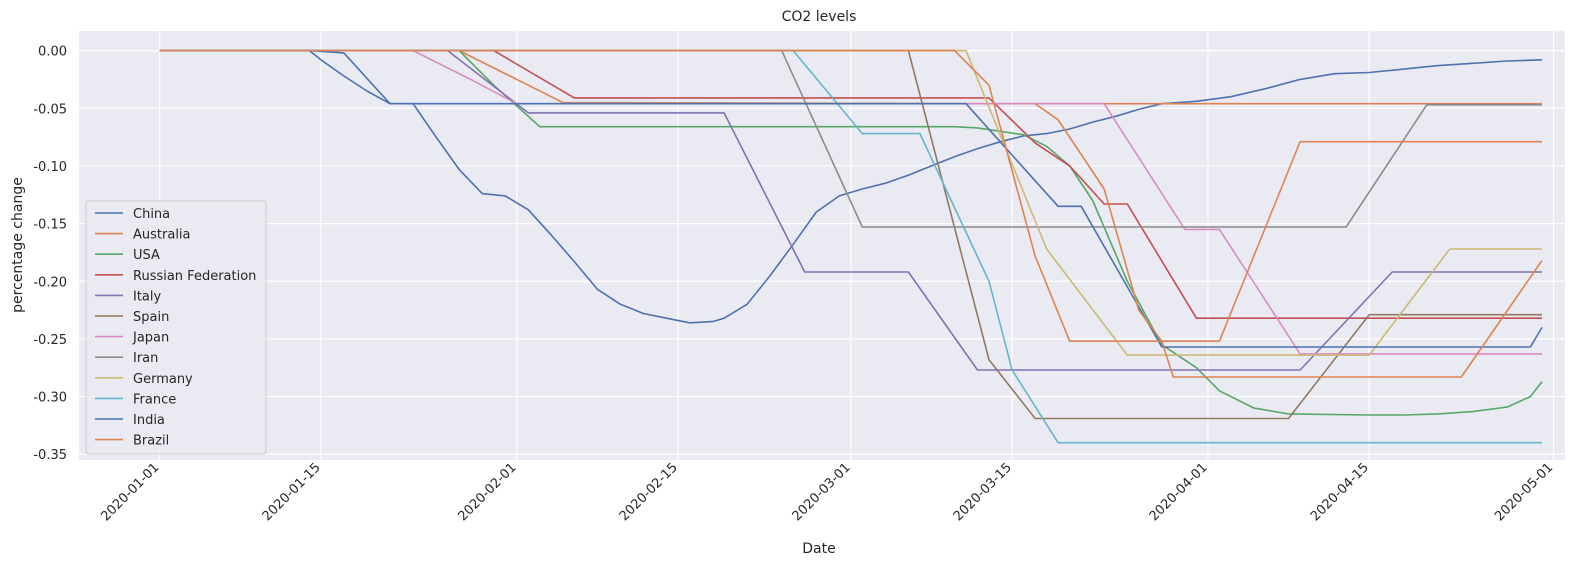  Describe the element at coordinates (194, 276) in the screenshot. I see `legend-label: Russian Federation` at that location.